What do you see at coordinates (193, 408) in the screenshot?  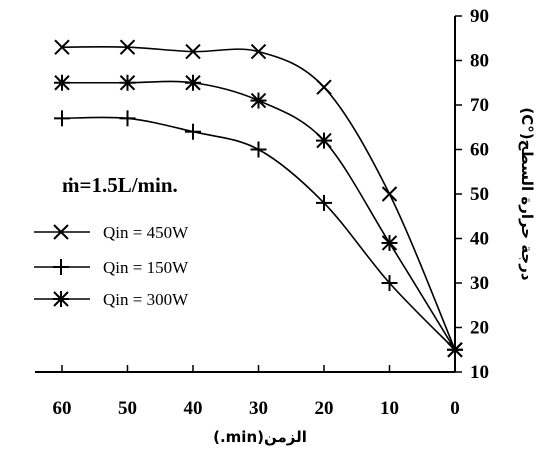 I see `x-tick-label: 40` at bounding box center [193, 408].